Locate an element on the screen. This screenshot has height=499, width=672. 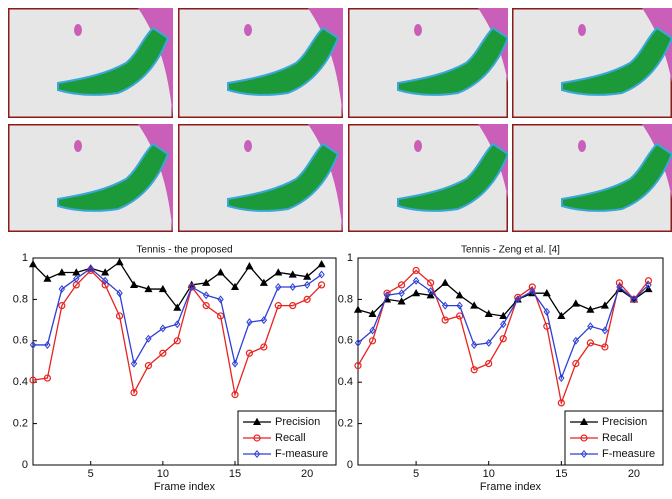
y-tick-label: 0.4 is located at coordinates (345, 382).